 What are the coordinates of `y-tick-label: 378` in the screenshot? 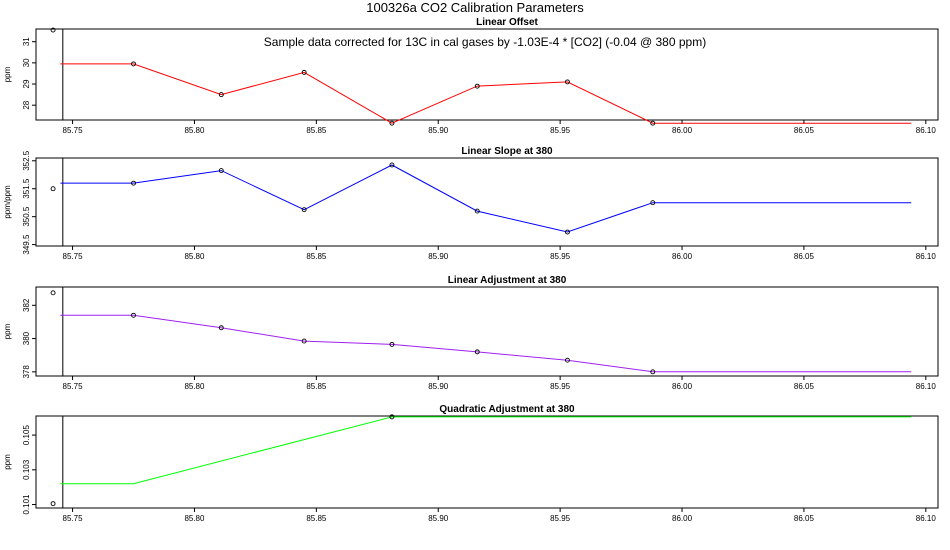 It's located at (26, 372).